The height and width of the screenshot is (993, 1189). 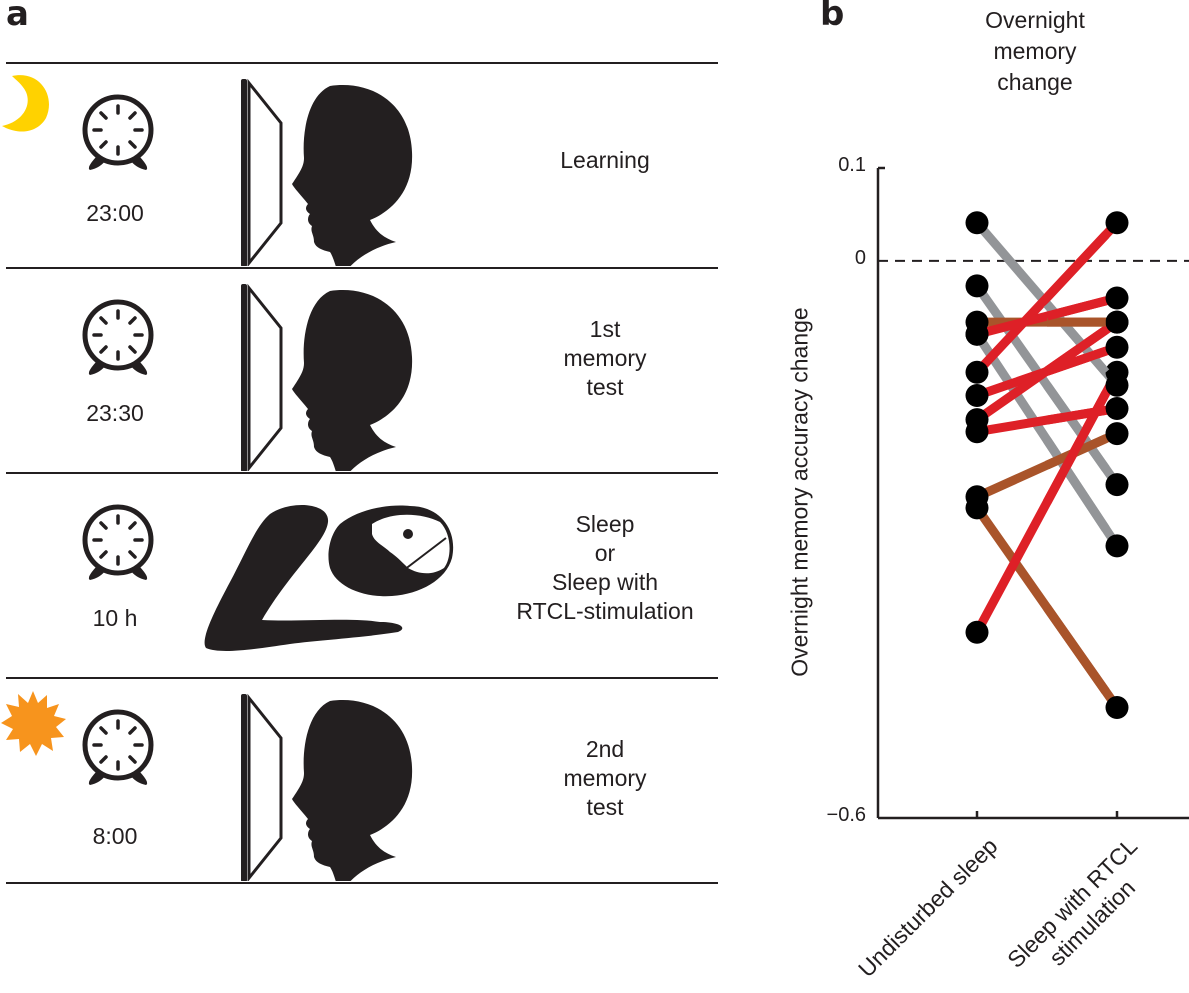 I want to click on x-tick-label-line: Undisturbed sleep, so click(x=927, y=907).